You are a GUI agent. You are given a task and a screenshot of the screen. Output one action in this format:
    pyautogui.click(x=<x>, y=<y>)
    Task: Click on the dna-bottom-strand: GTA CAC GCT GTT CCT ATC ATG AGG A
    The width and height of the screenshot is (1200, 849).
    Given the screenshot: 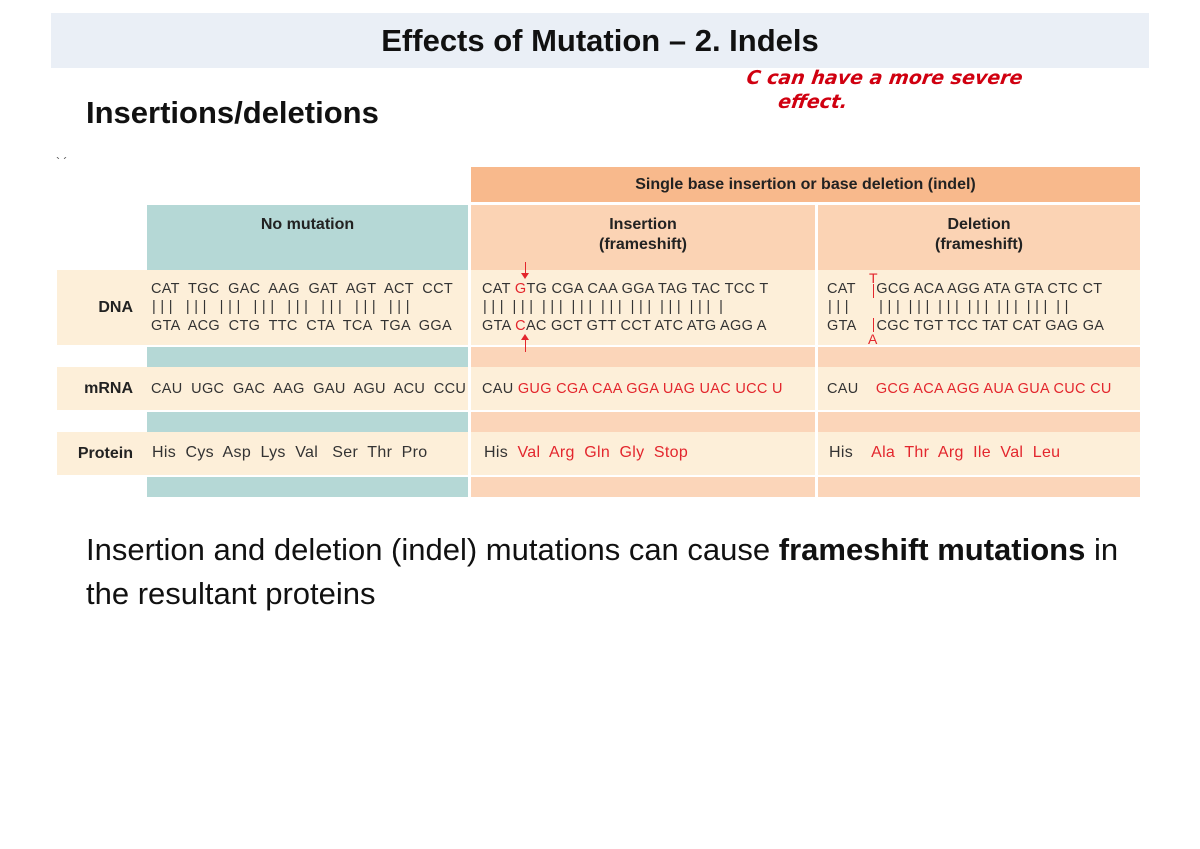 What is the action you would take?
    pyautogui.click(x=624, y=326)
    